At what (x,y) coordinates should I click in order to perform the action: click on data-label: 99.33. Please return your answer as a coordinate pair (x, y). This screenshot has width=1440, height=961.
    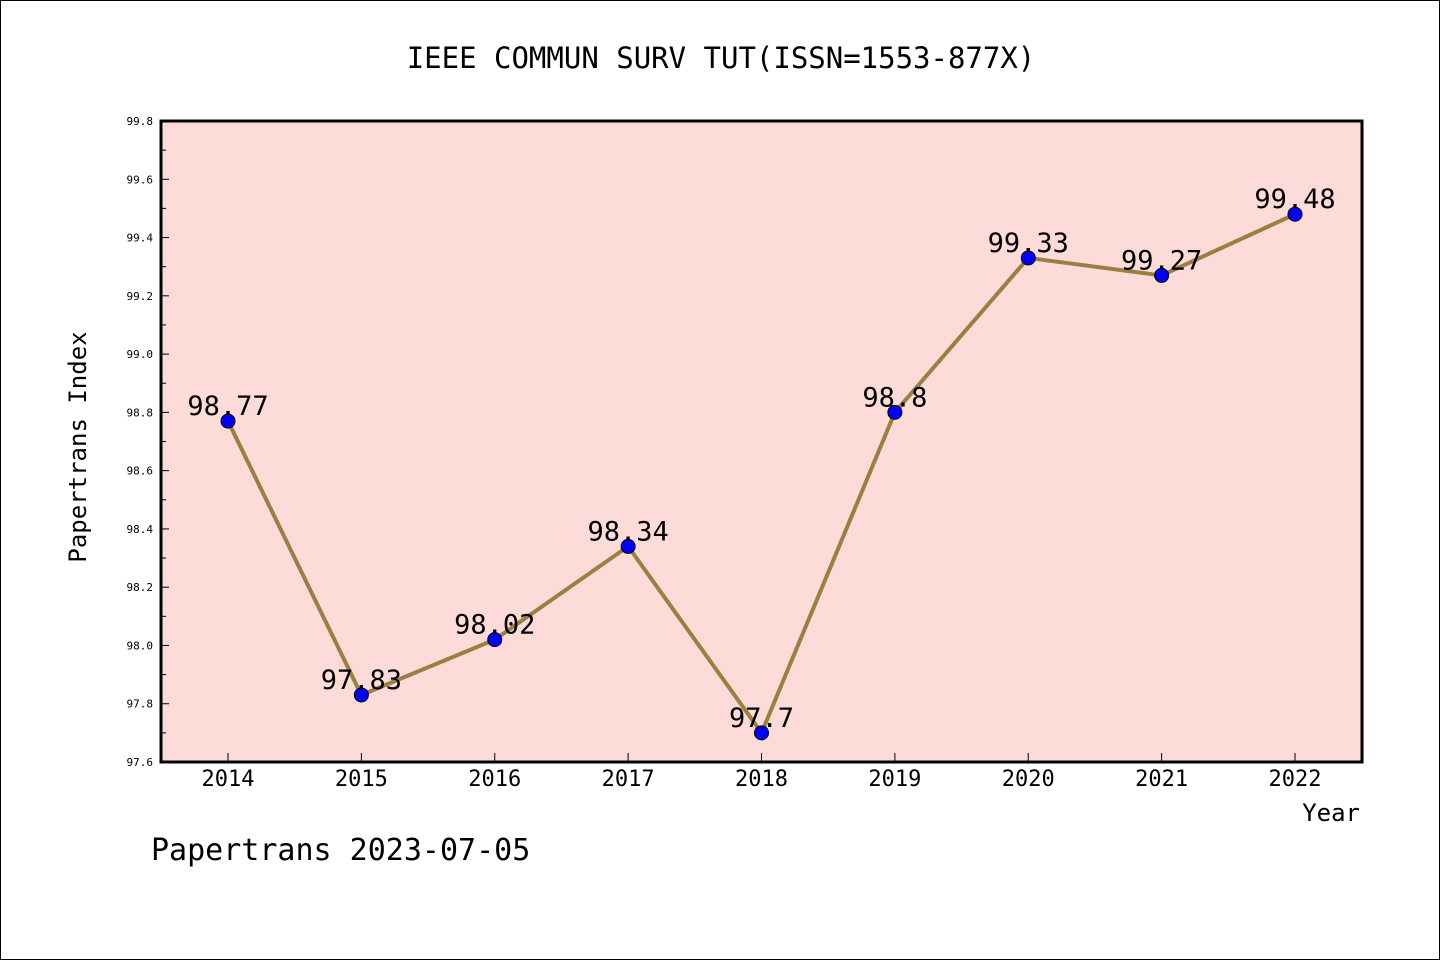
    Looking at the image, I should click on (1028, 243).